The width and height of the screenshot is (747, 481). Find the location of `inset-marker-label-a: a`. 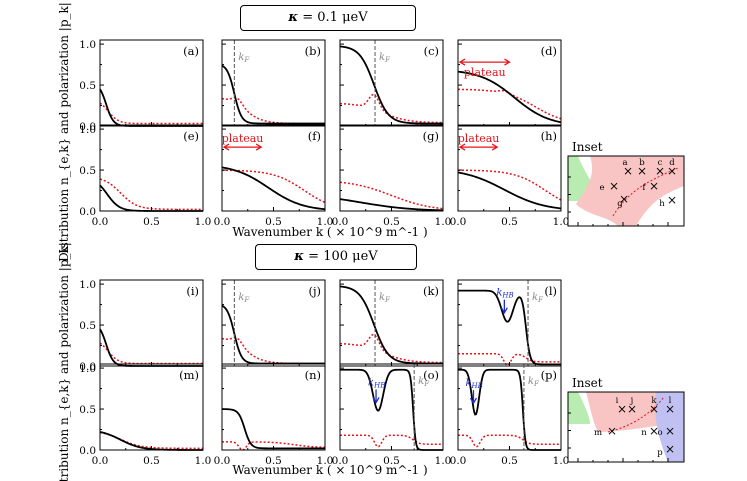

inset-marker-label-a: a is located at coordinates (624, 163).